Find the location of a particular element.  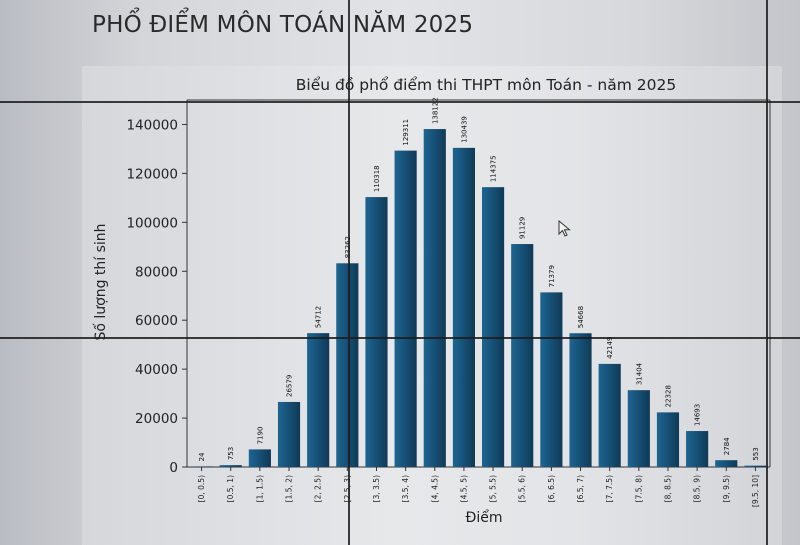

bar-value-label: 2784 is located at coordinates (727, 446).